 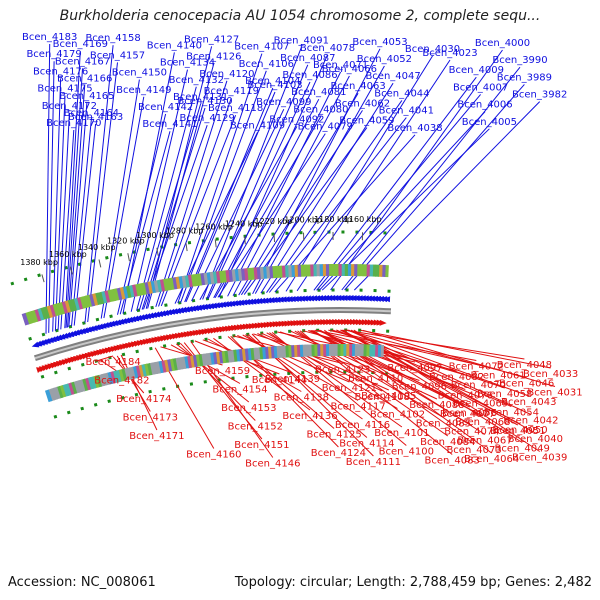 What do you see at coordinates (143, 399) in the screenshot?
I see `reverse-gene-label: Bcen_4174` at bounding box center [143, 399].